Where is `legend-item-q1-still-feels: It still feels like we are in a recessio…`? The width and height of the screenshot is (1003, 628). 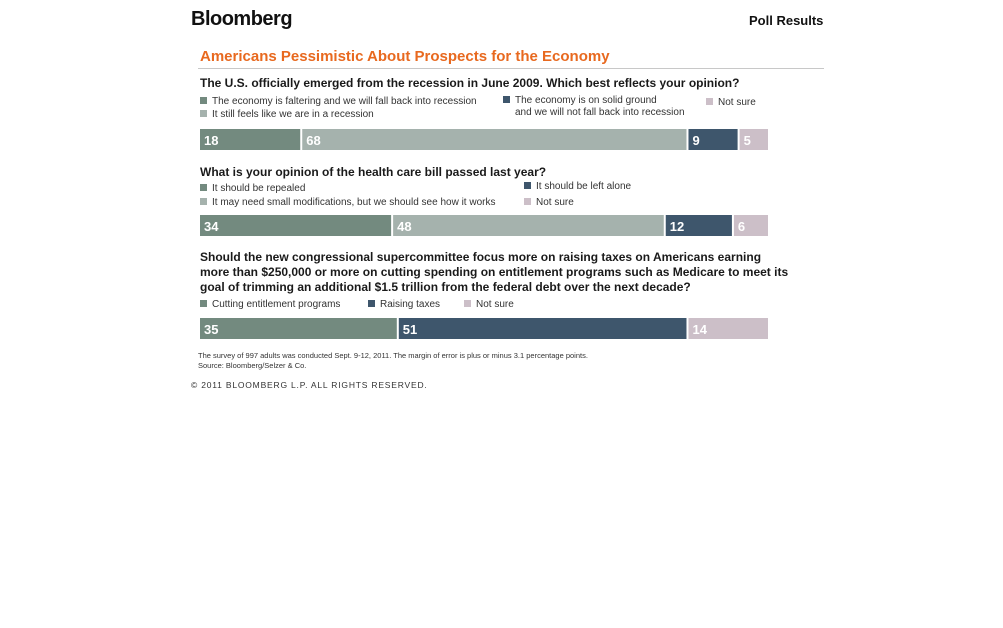
legend-item-q1-still-feels: It still feels like we are in a recessio… is located at coordinates (287, 115).